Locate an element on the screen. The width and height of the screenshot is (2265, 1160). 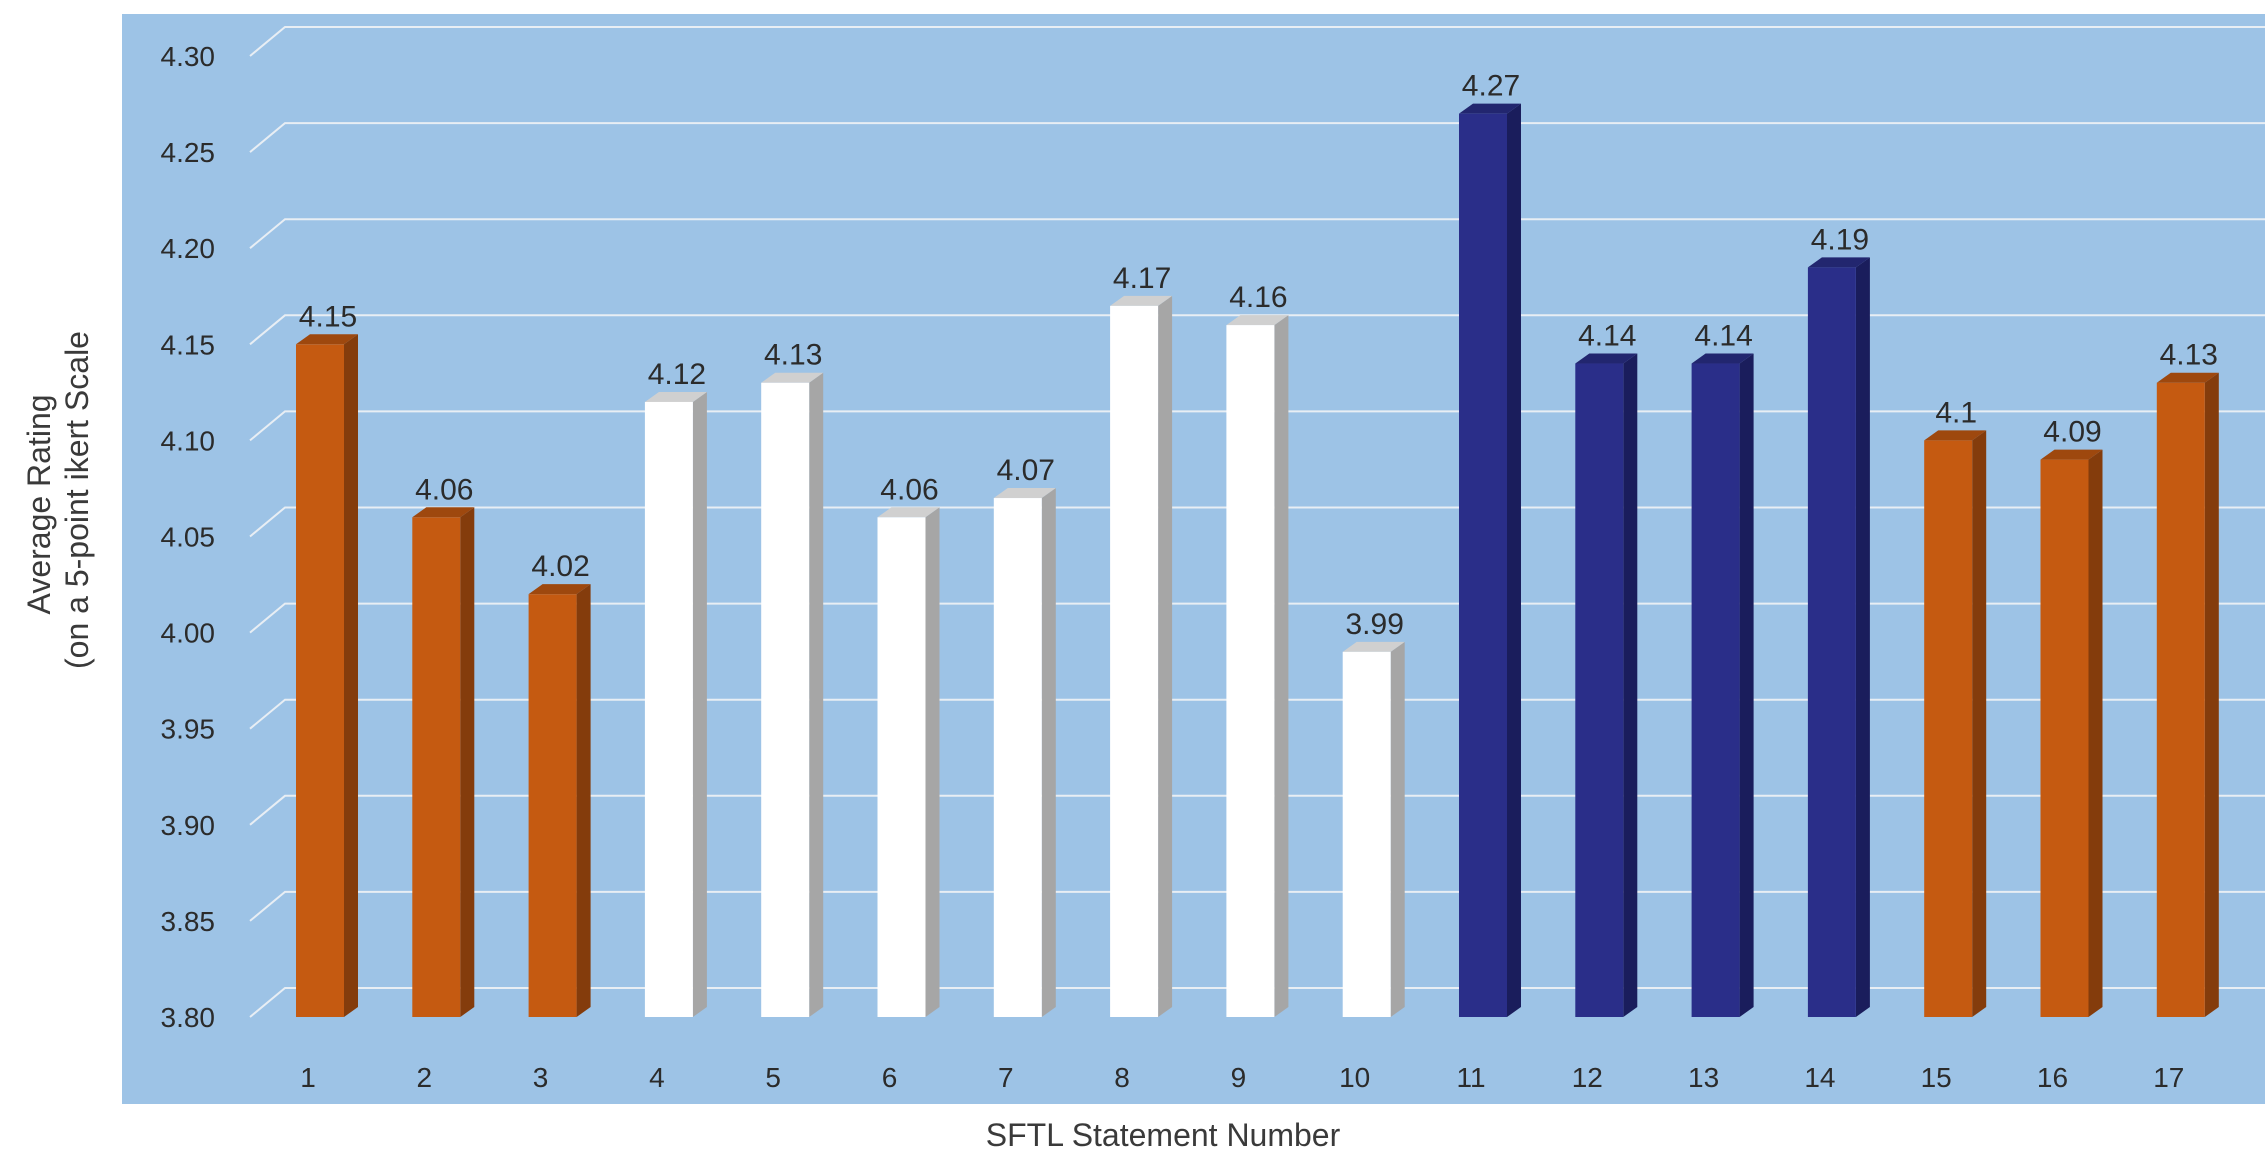
data-label: 4.15 is located at coordinates (328, 316).